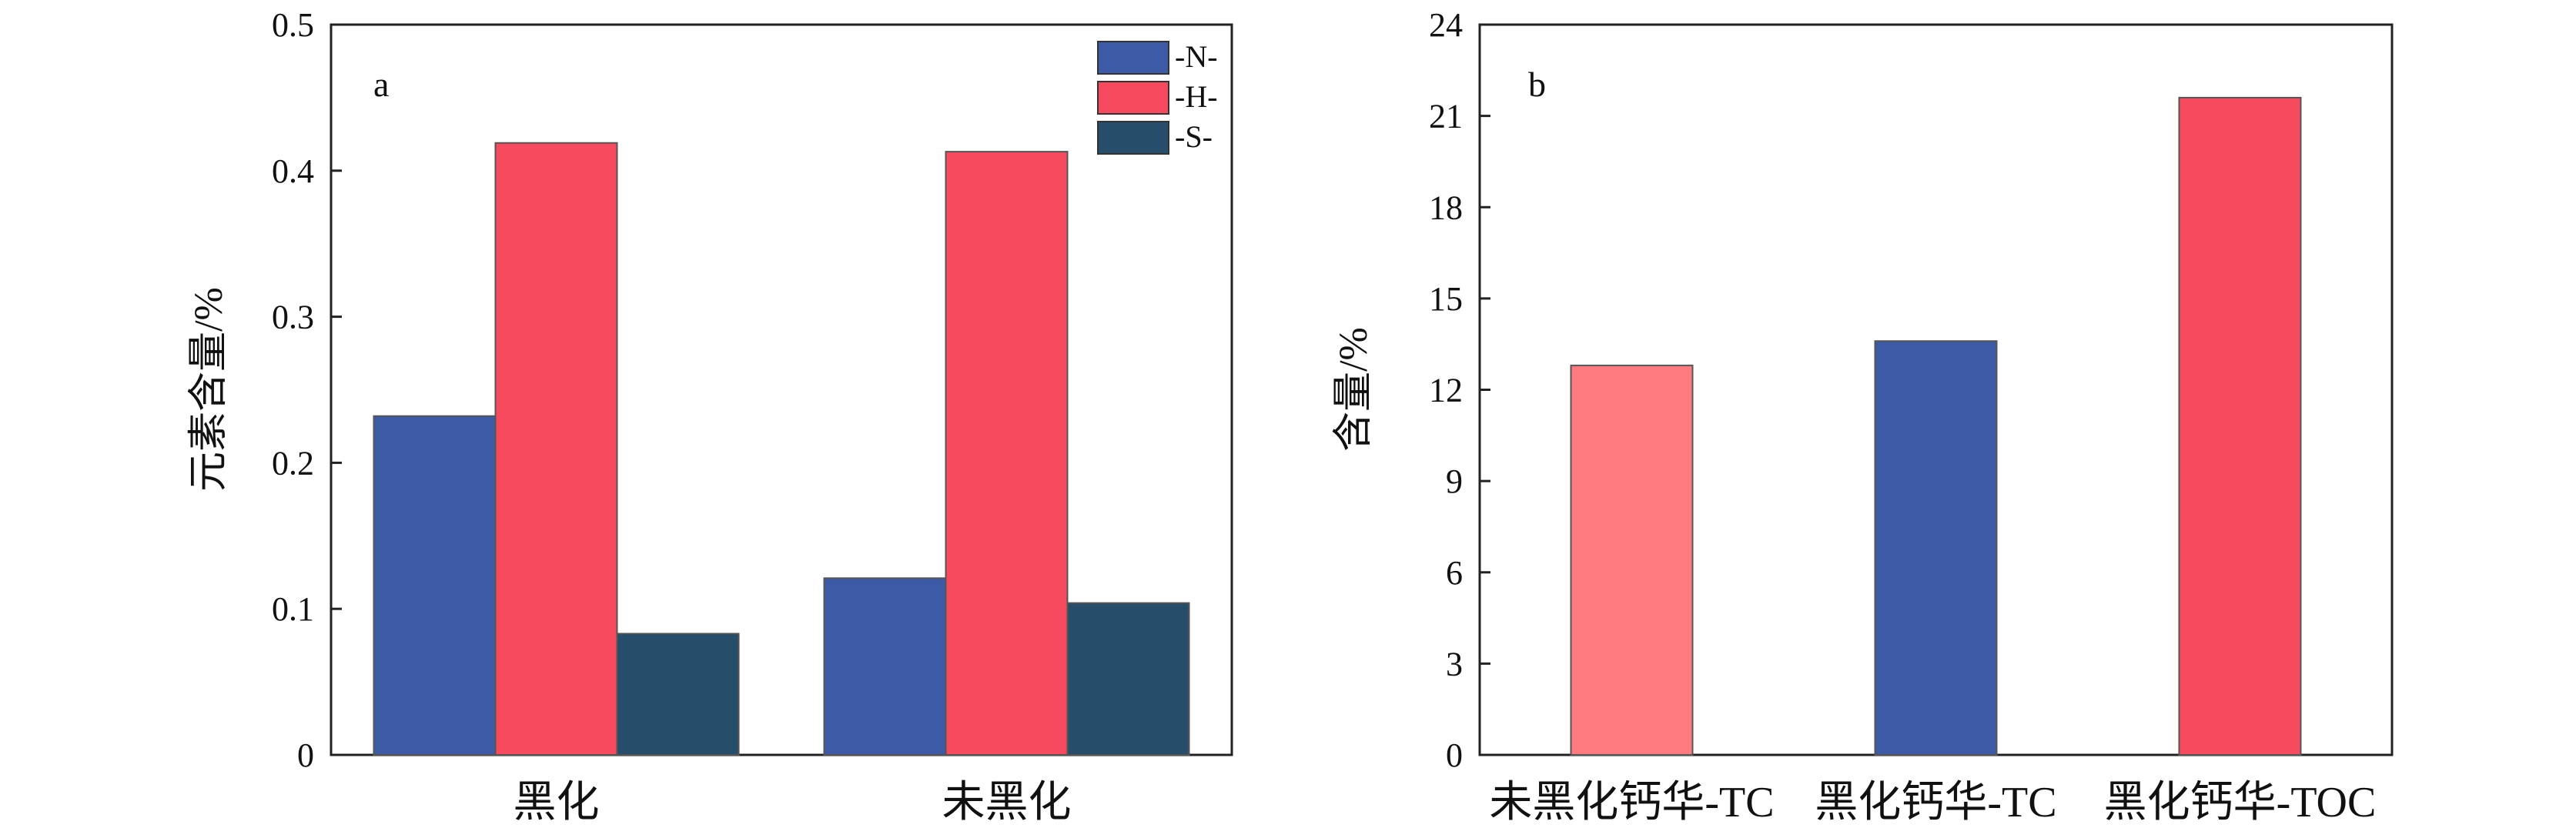  What do you see at coordinates (1446, 116) in the screenshot?
I see `y-tick-label: 21` at bounding box center [1446, 116].